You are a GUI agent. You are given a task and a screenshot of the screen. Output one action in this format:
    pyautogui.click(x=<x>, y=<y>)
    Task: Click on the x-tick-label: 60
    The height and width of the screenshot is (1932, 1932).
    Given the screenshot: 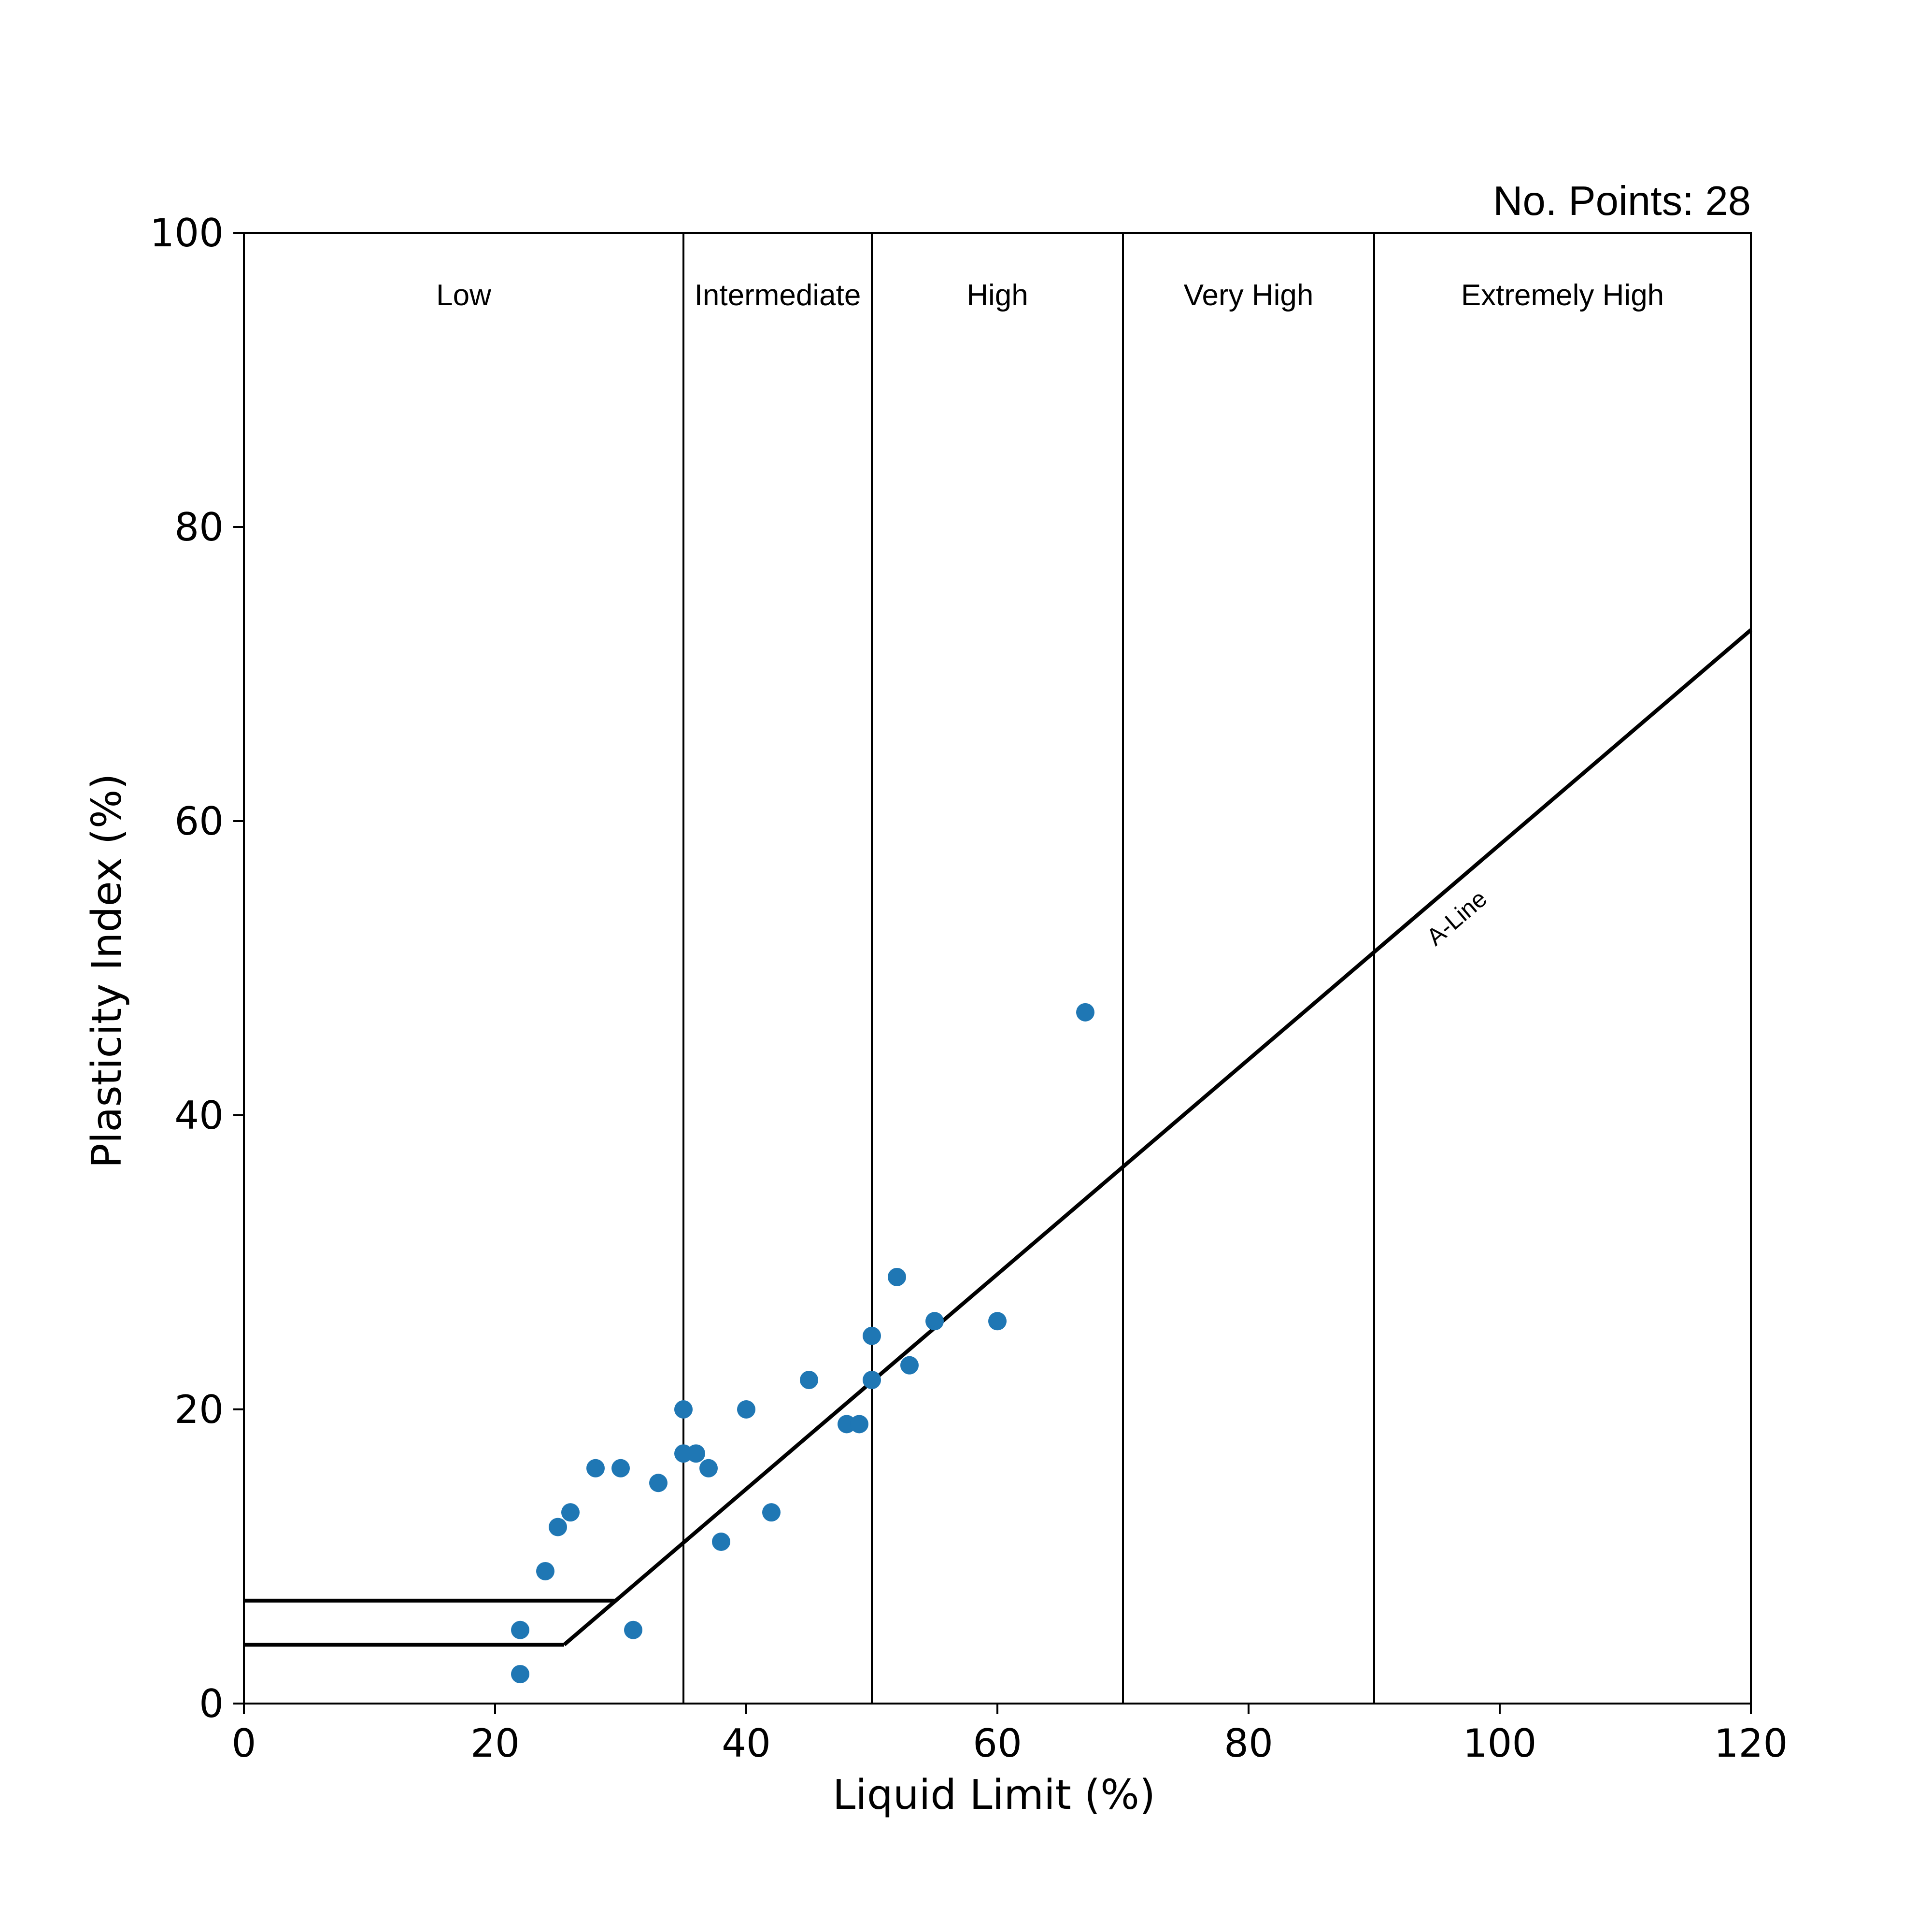 What is the action you would take?
    pyautogui.click(x=997, y=1743)
    